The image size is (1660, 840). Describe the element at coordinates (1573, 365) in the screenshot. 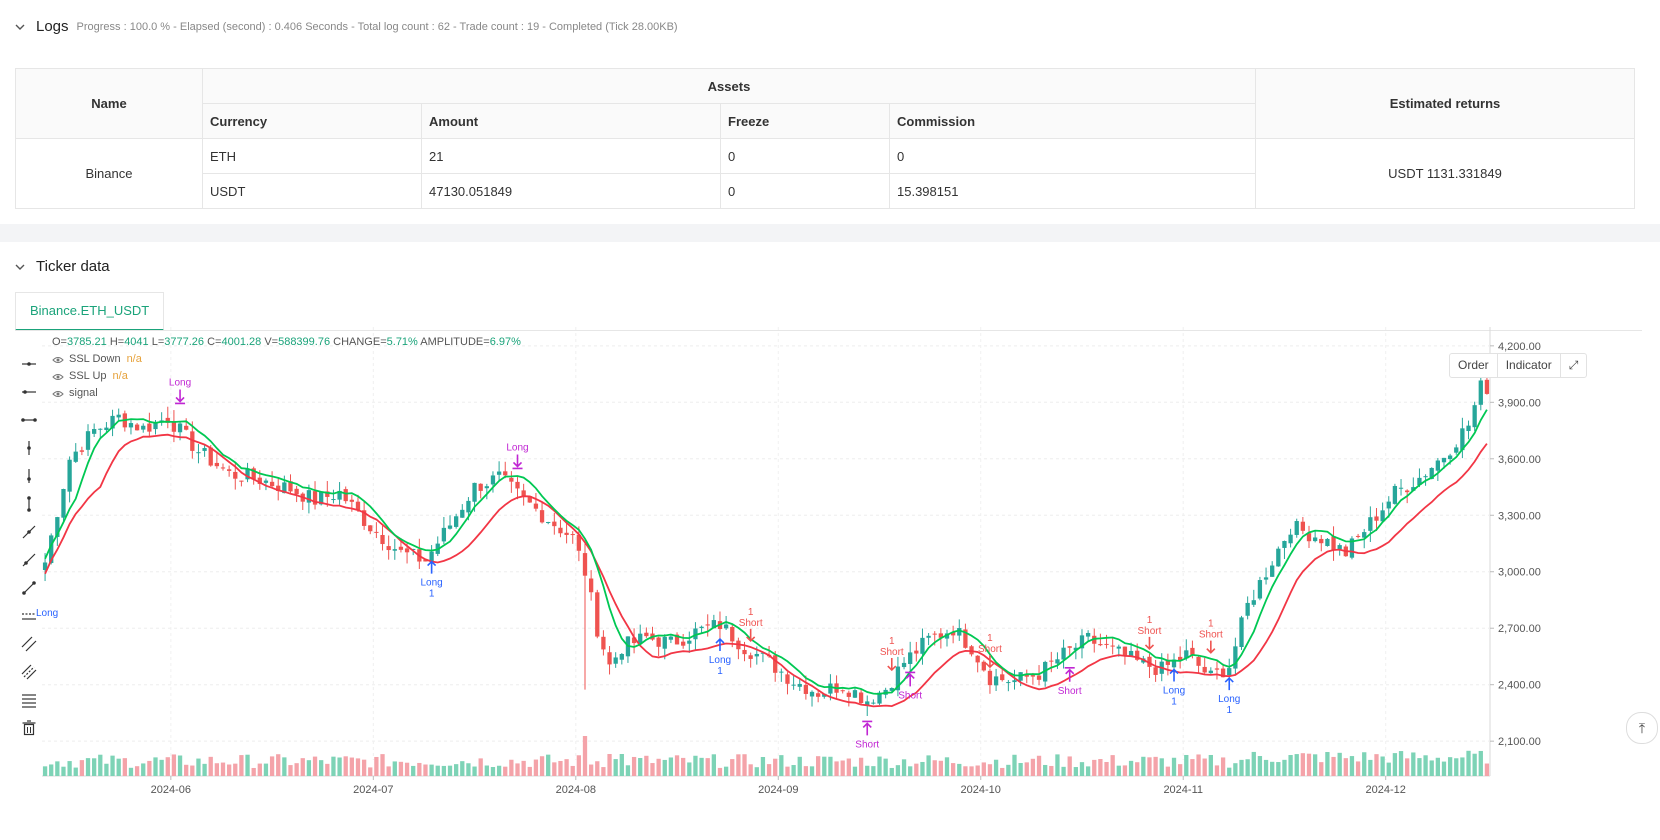

I see `expand-icon: ⤢` at that location.